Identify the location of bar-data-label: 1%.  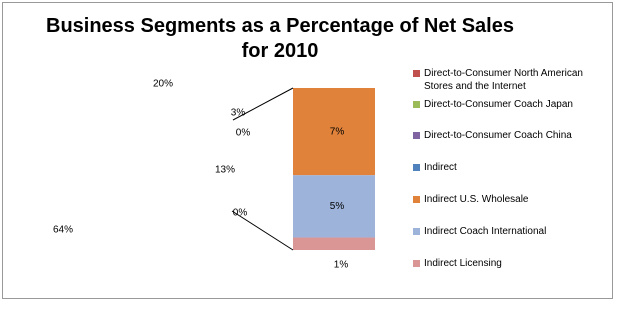
(341, 265).